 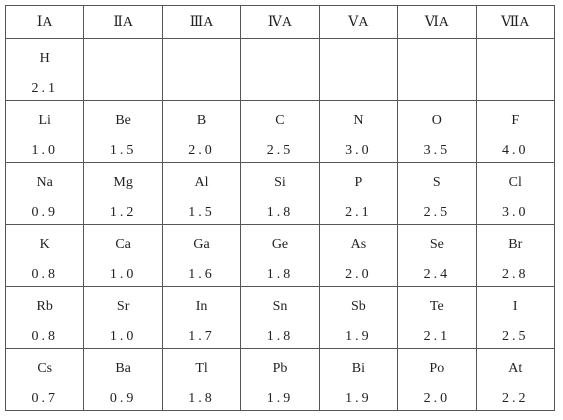 What do you see at coordinates (44, 306) in the screenshot?
I see `element-symbol: Rb` at bounding box center [44, 306].